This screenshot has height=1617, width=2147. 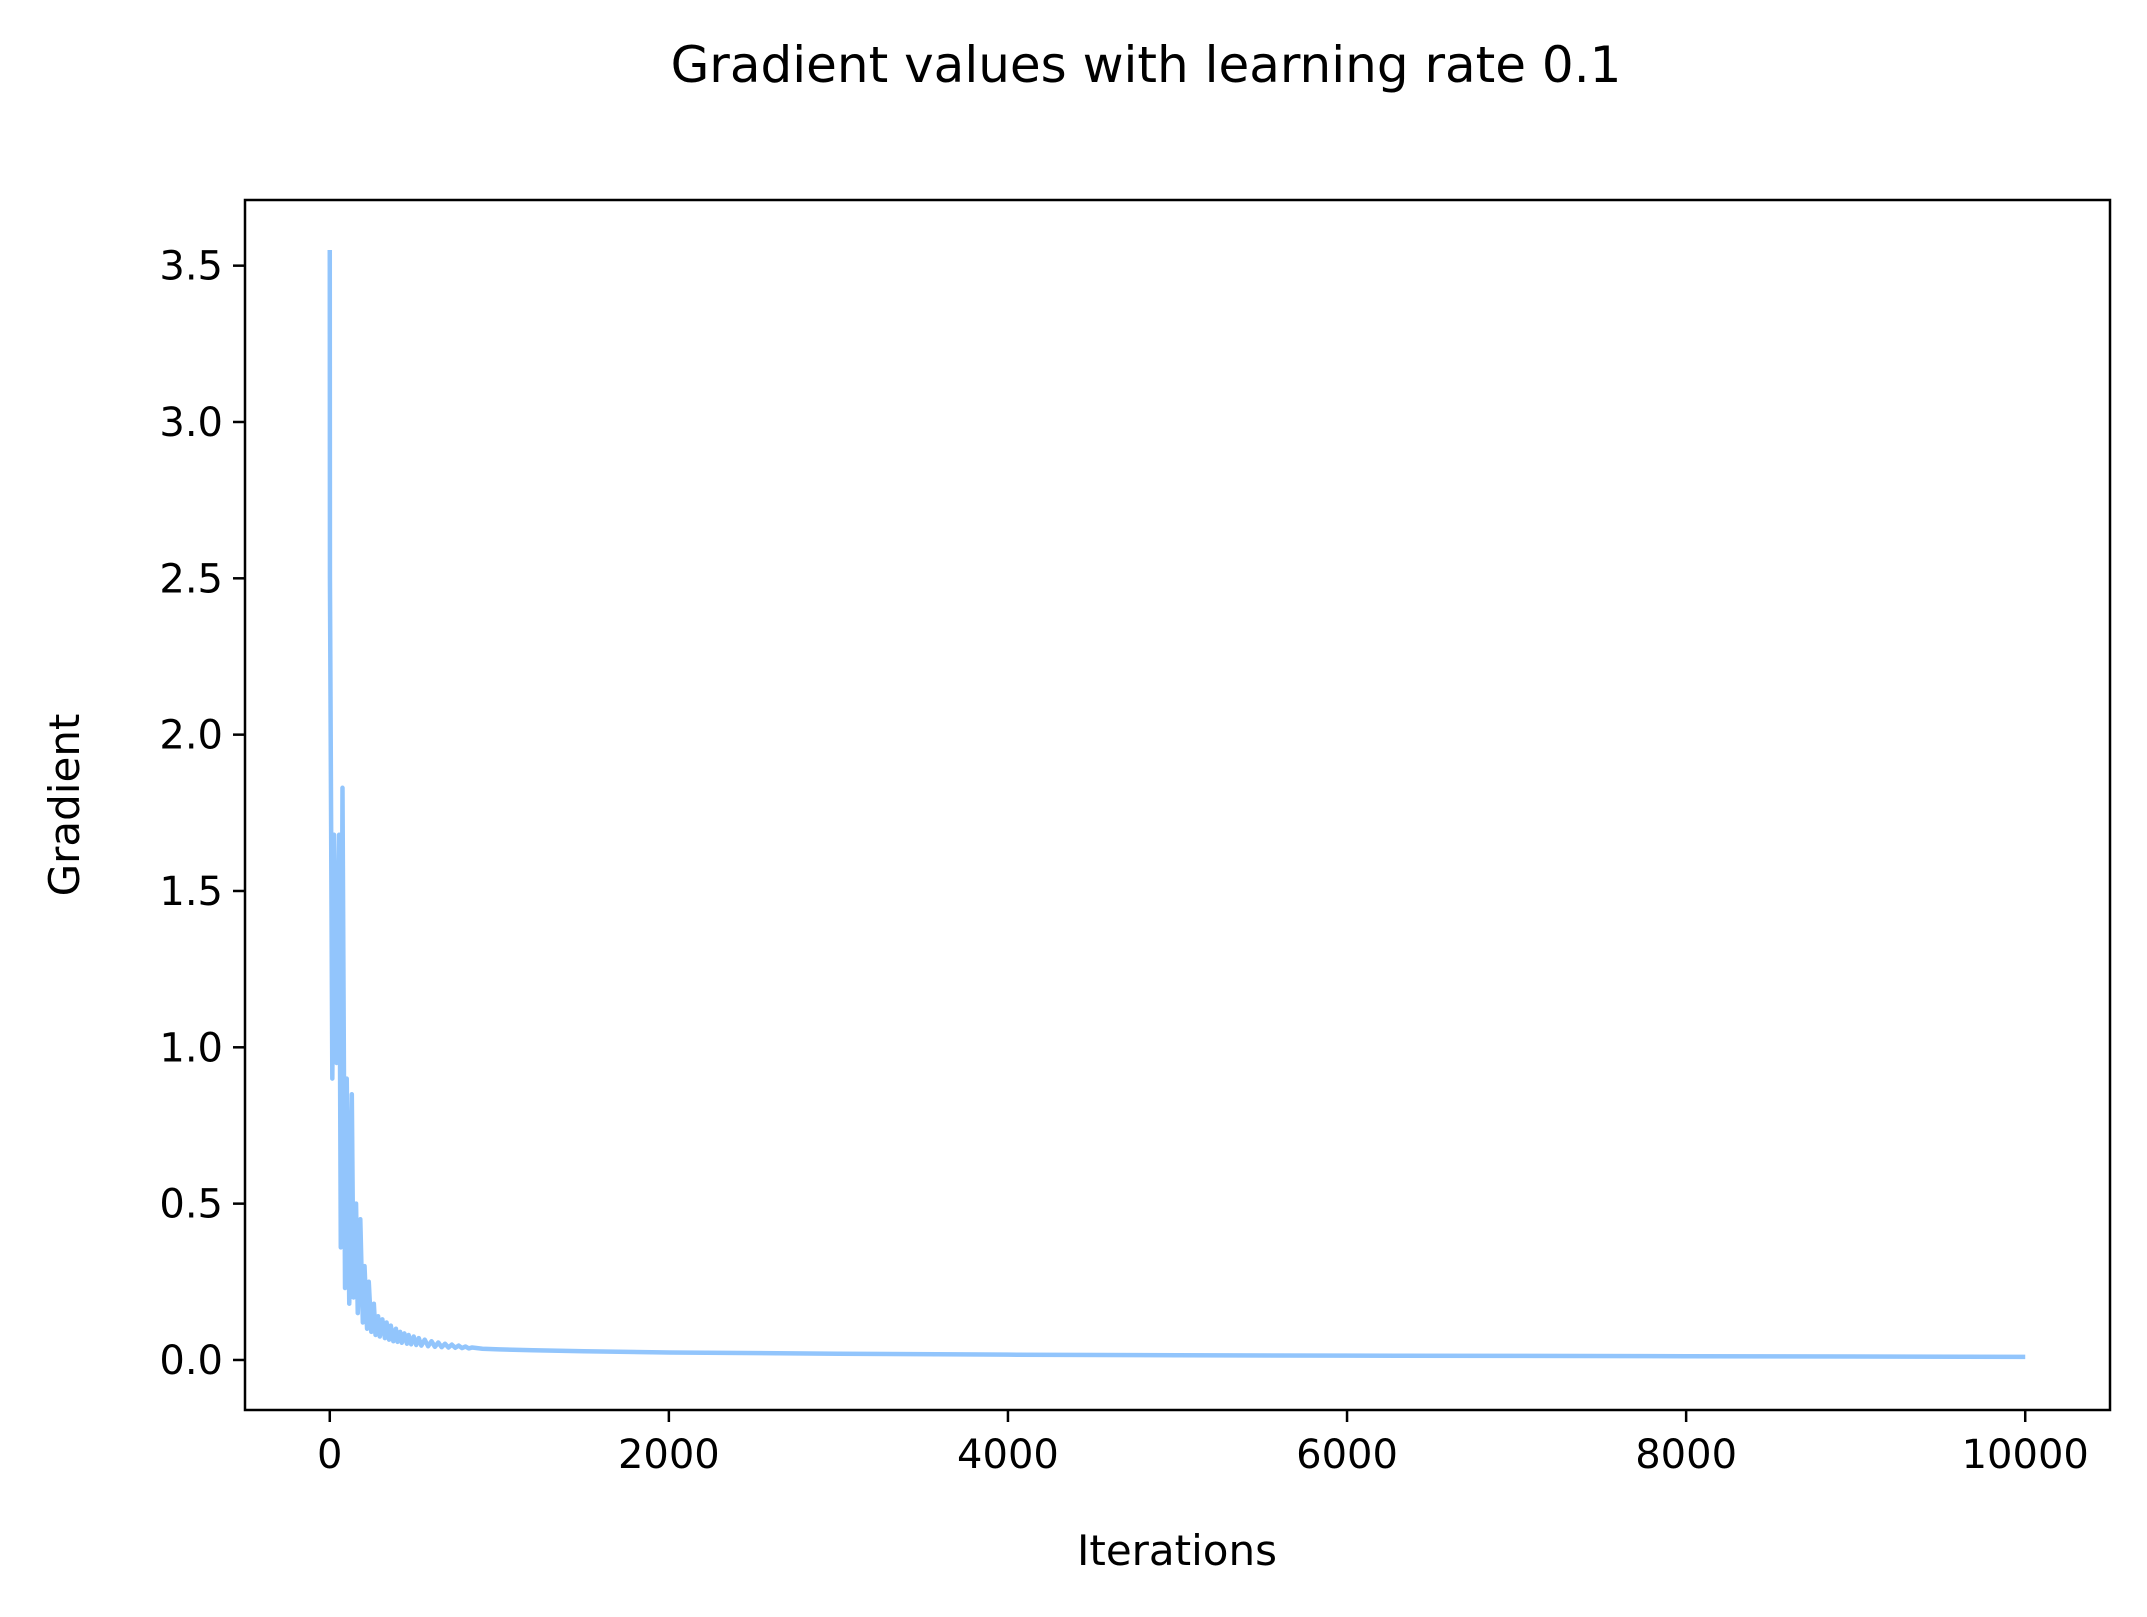 I want to click on y-axis-ticks: 0.0 0.5 1.0 1.5 2.0 2.5 3.0 3.5, so click(x=202, y=814).